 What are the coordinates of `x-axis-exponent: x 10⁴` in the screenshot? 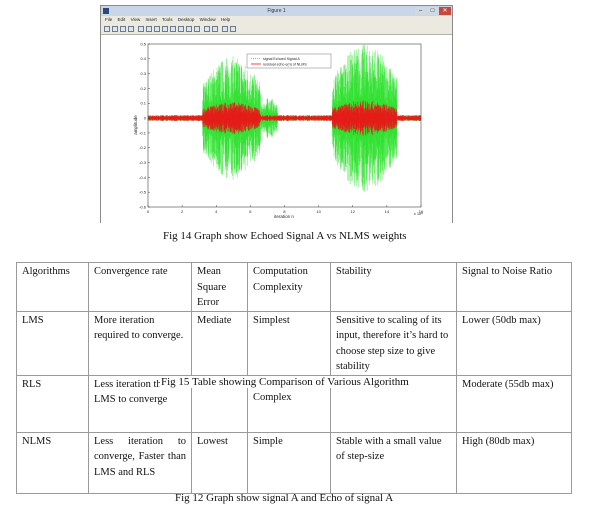 It's located at (419, 213).